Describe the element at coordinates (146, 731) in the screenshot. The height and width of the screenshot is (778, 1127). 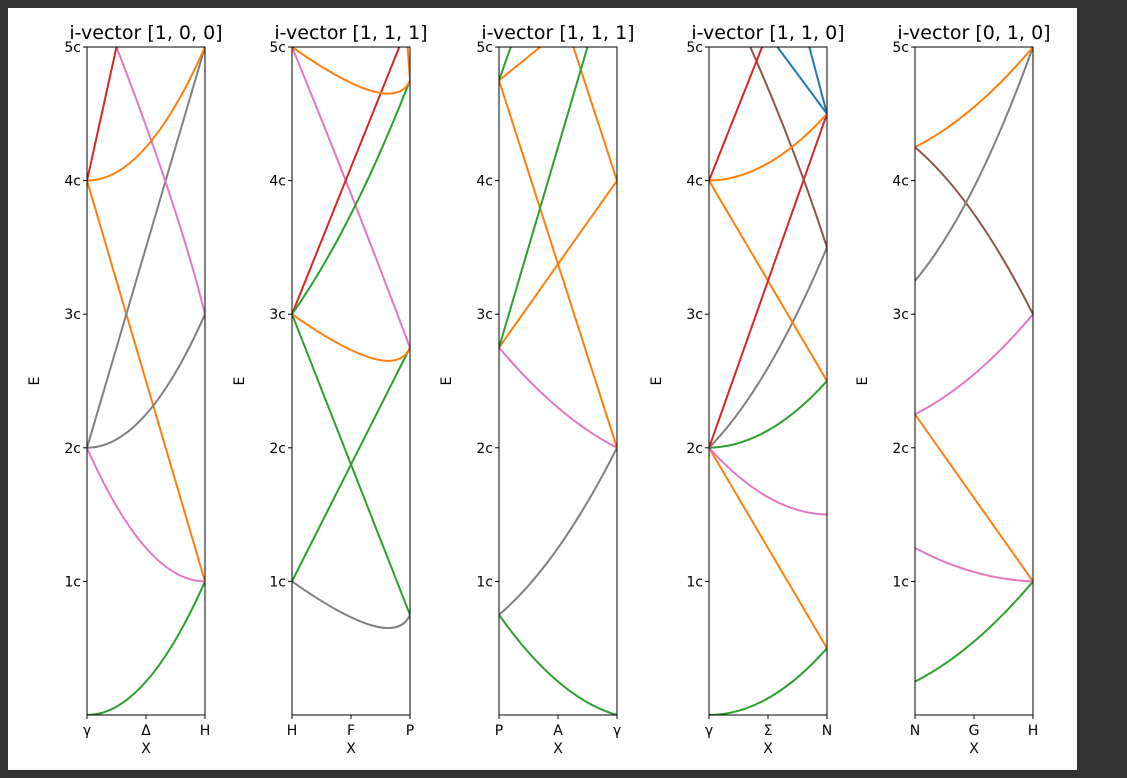
I see `x-tick-label: Δ` at that location.